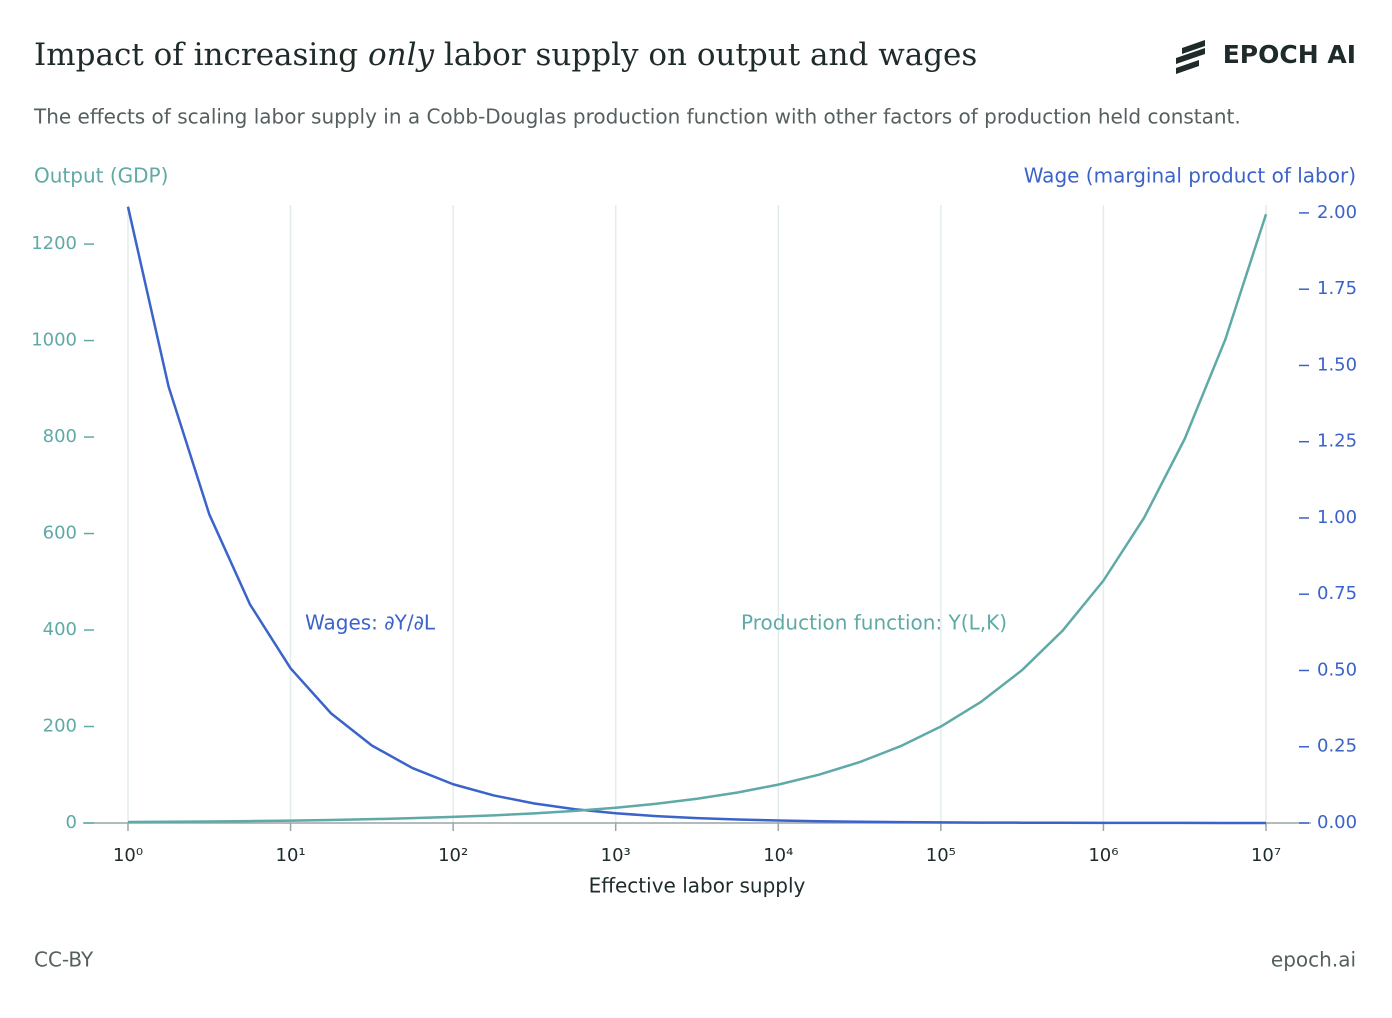 The height and width of the screenshot is (1018, 1392). Describe the element at coordinates (401, 55) in the screenshot. I see `title-emphasis: only` at that location.